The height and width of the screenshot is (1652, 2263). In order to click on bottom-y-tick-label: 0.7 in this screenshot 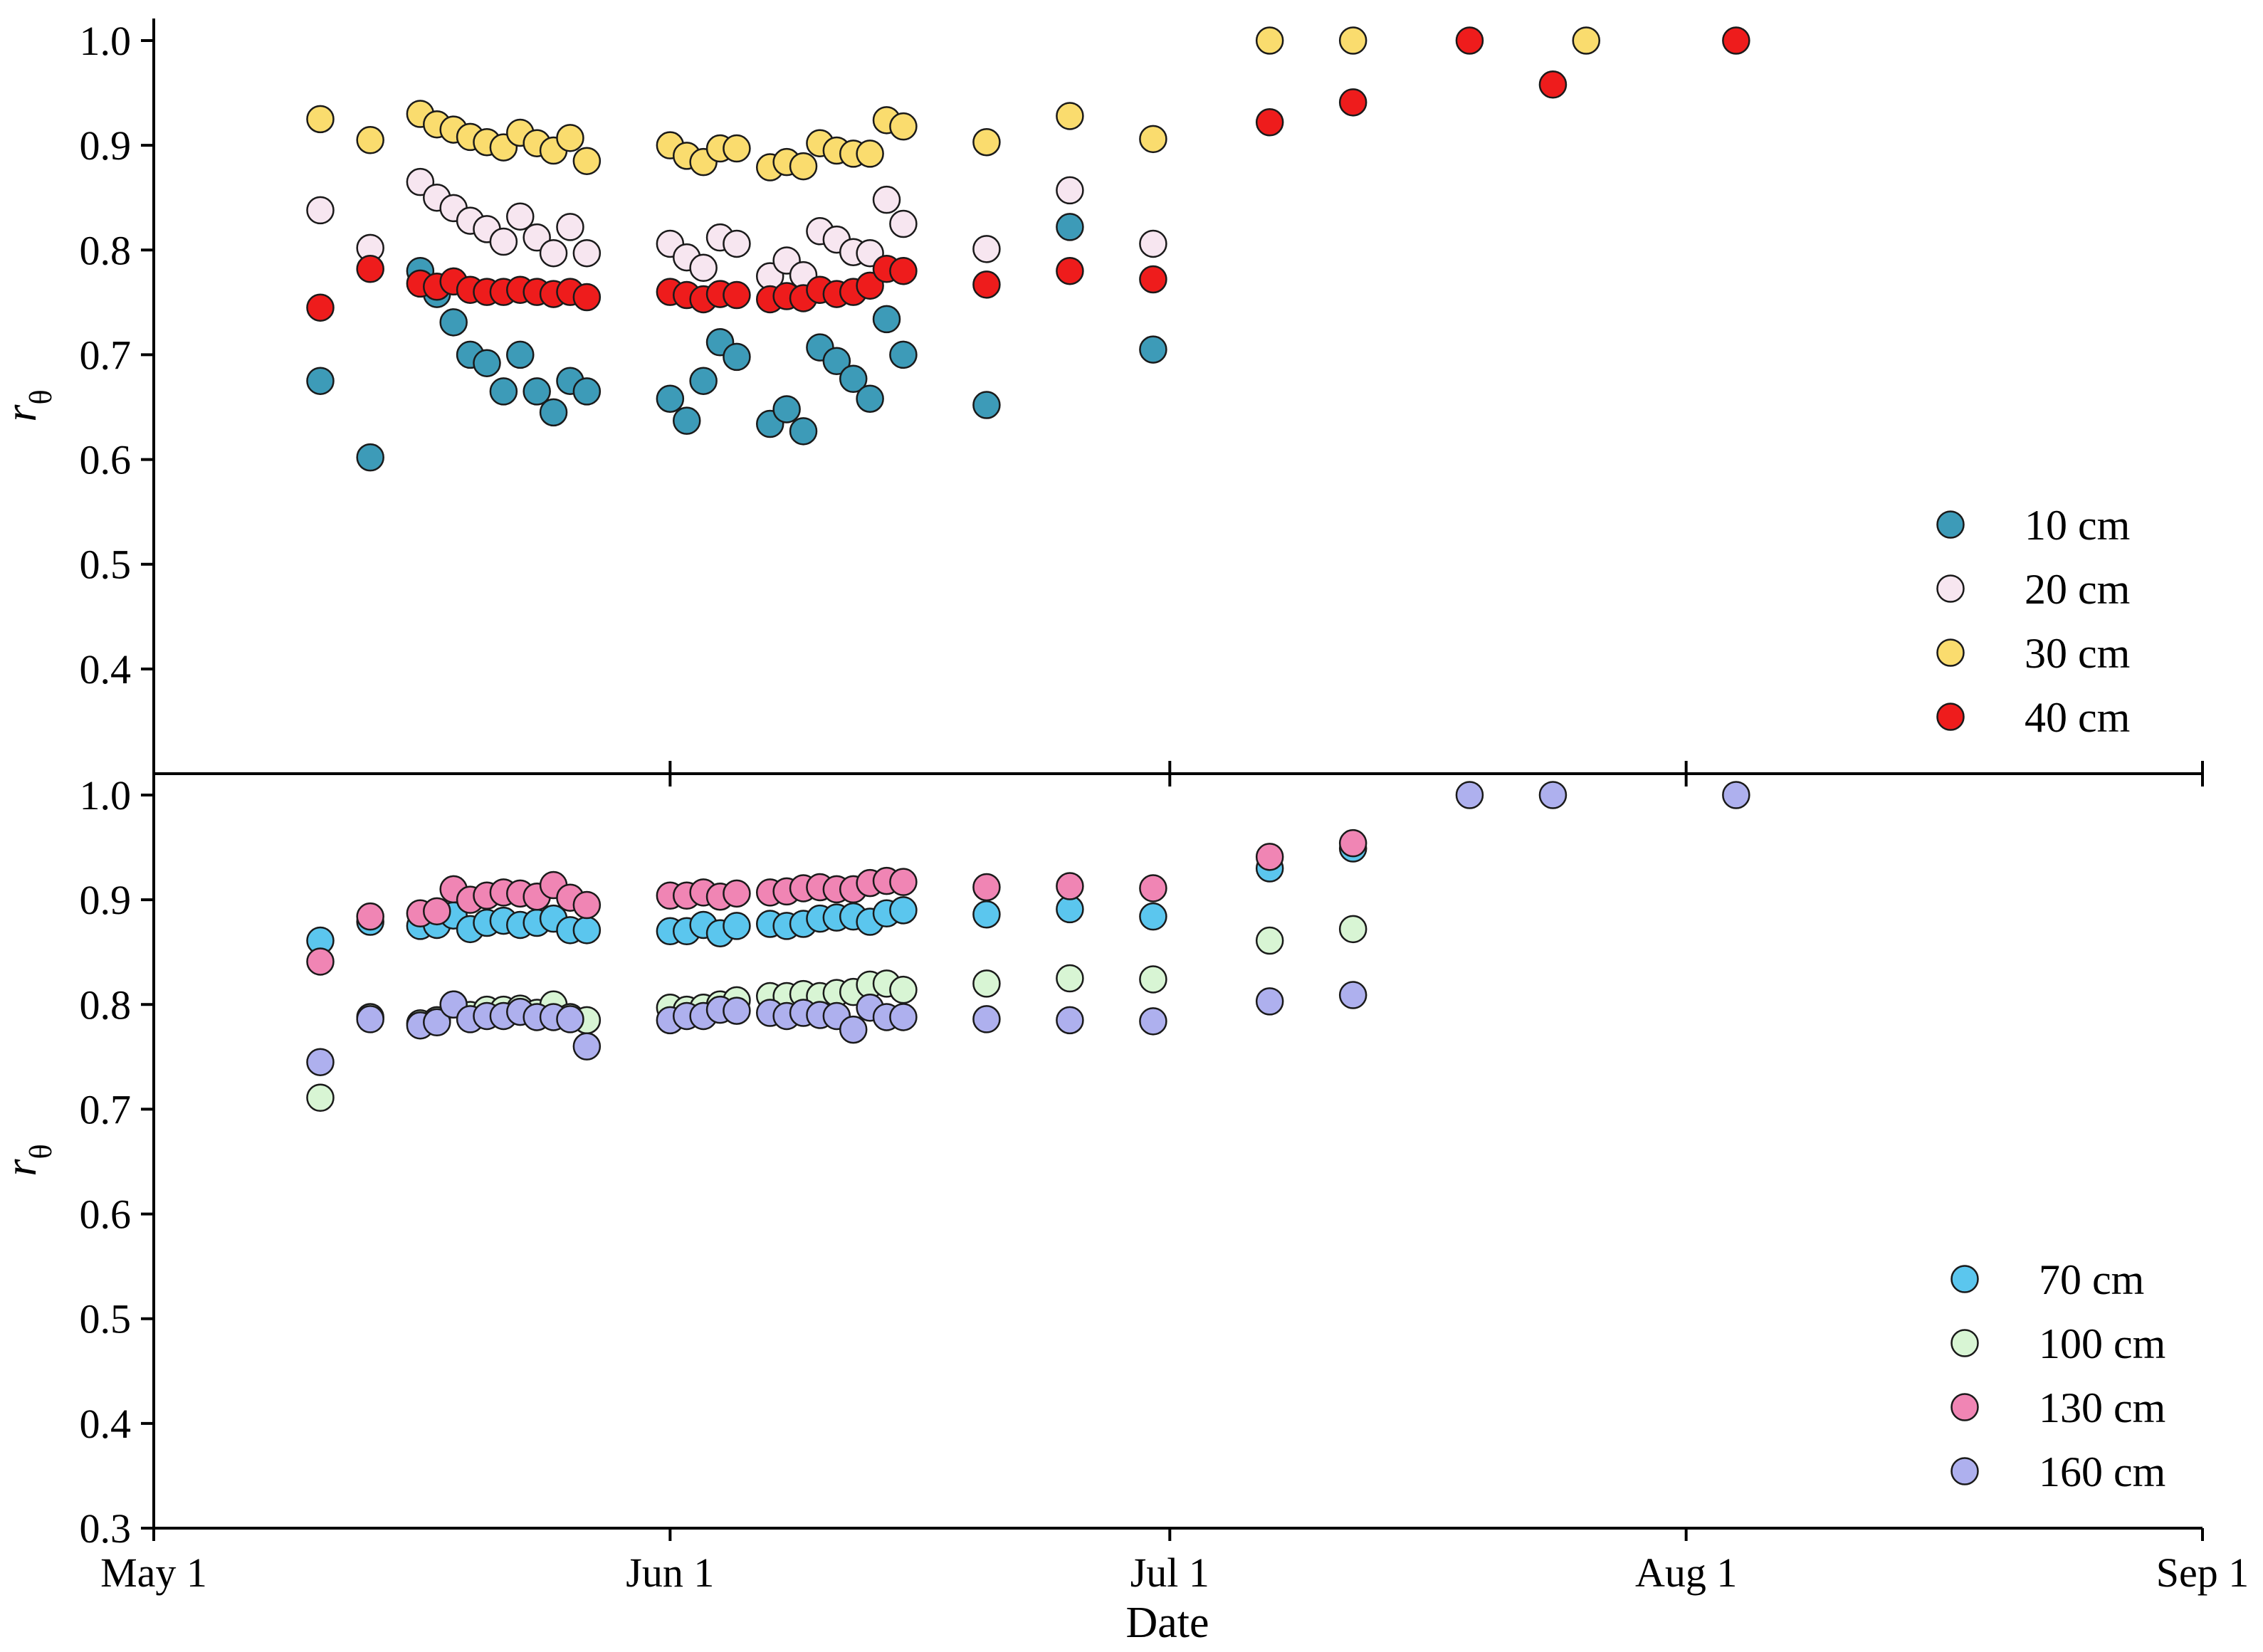, I will do `click(106, 1109)`.